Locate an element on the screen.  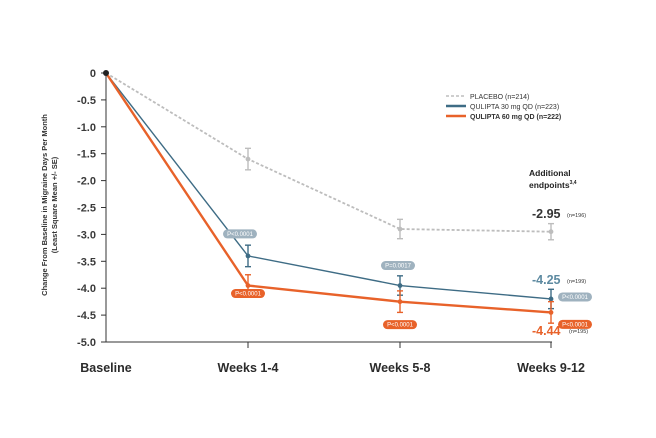
y-tick-label: -0.5 is located at coordinates (86, 101).